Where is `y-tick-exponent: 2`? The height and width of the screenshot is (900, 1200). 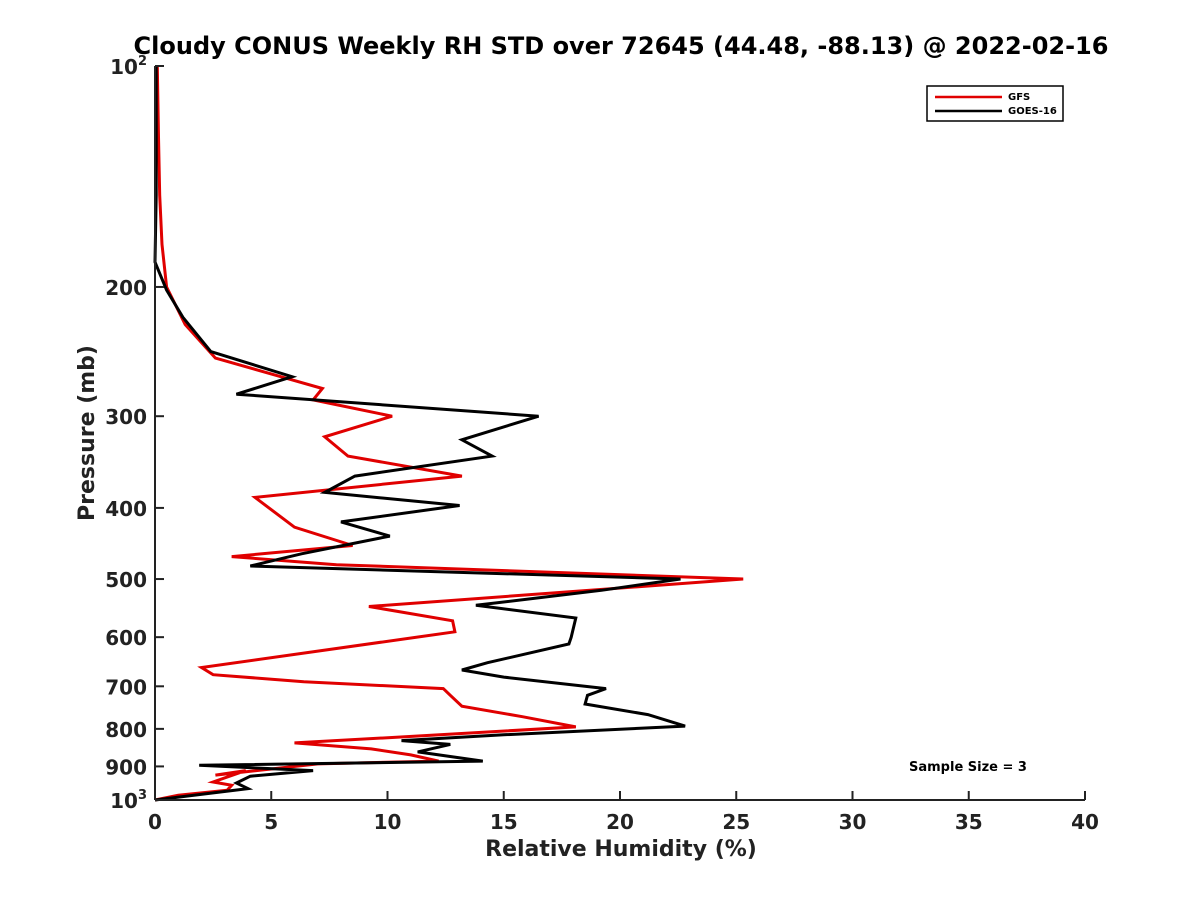
y-tick-exponent: 2 is located at coordinates (142, 61).